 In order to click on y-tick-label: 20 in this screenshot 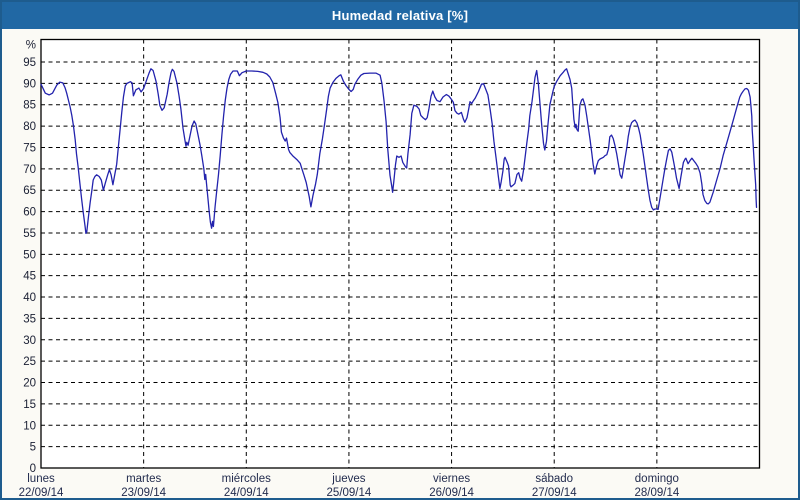, I will do `click(29, 384)`.